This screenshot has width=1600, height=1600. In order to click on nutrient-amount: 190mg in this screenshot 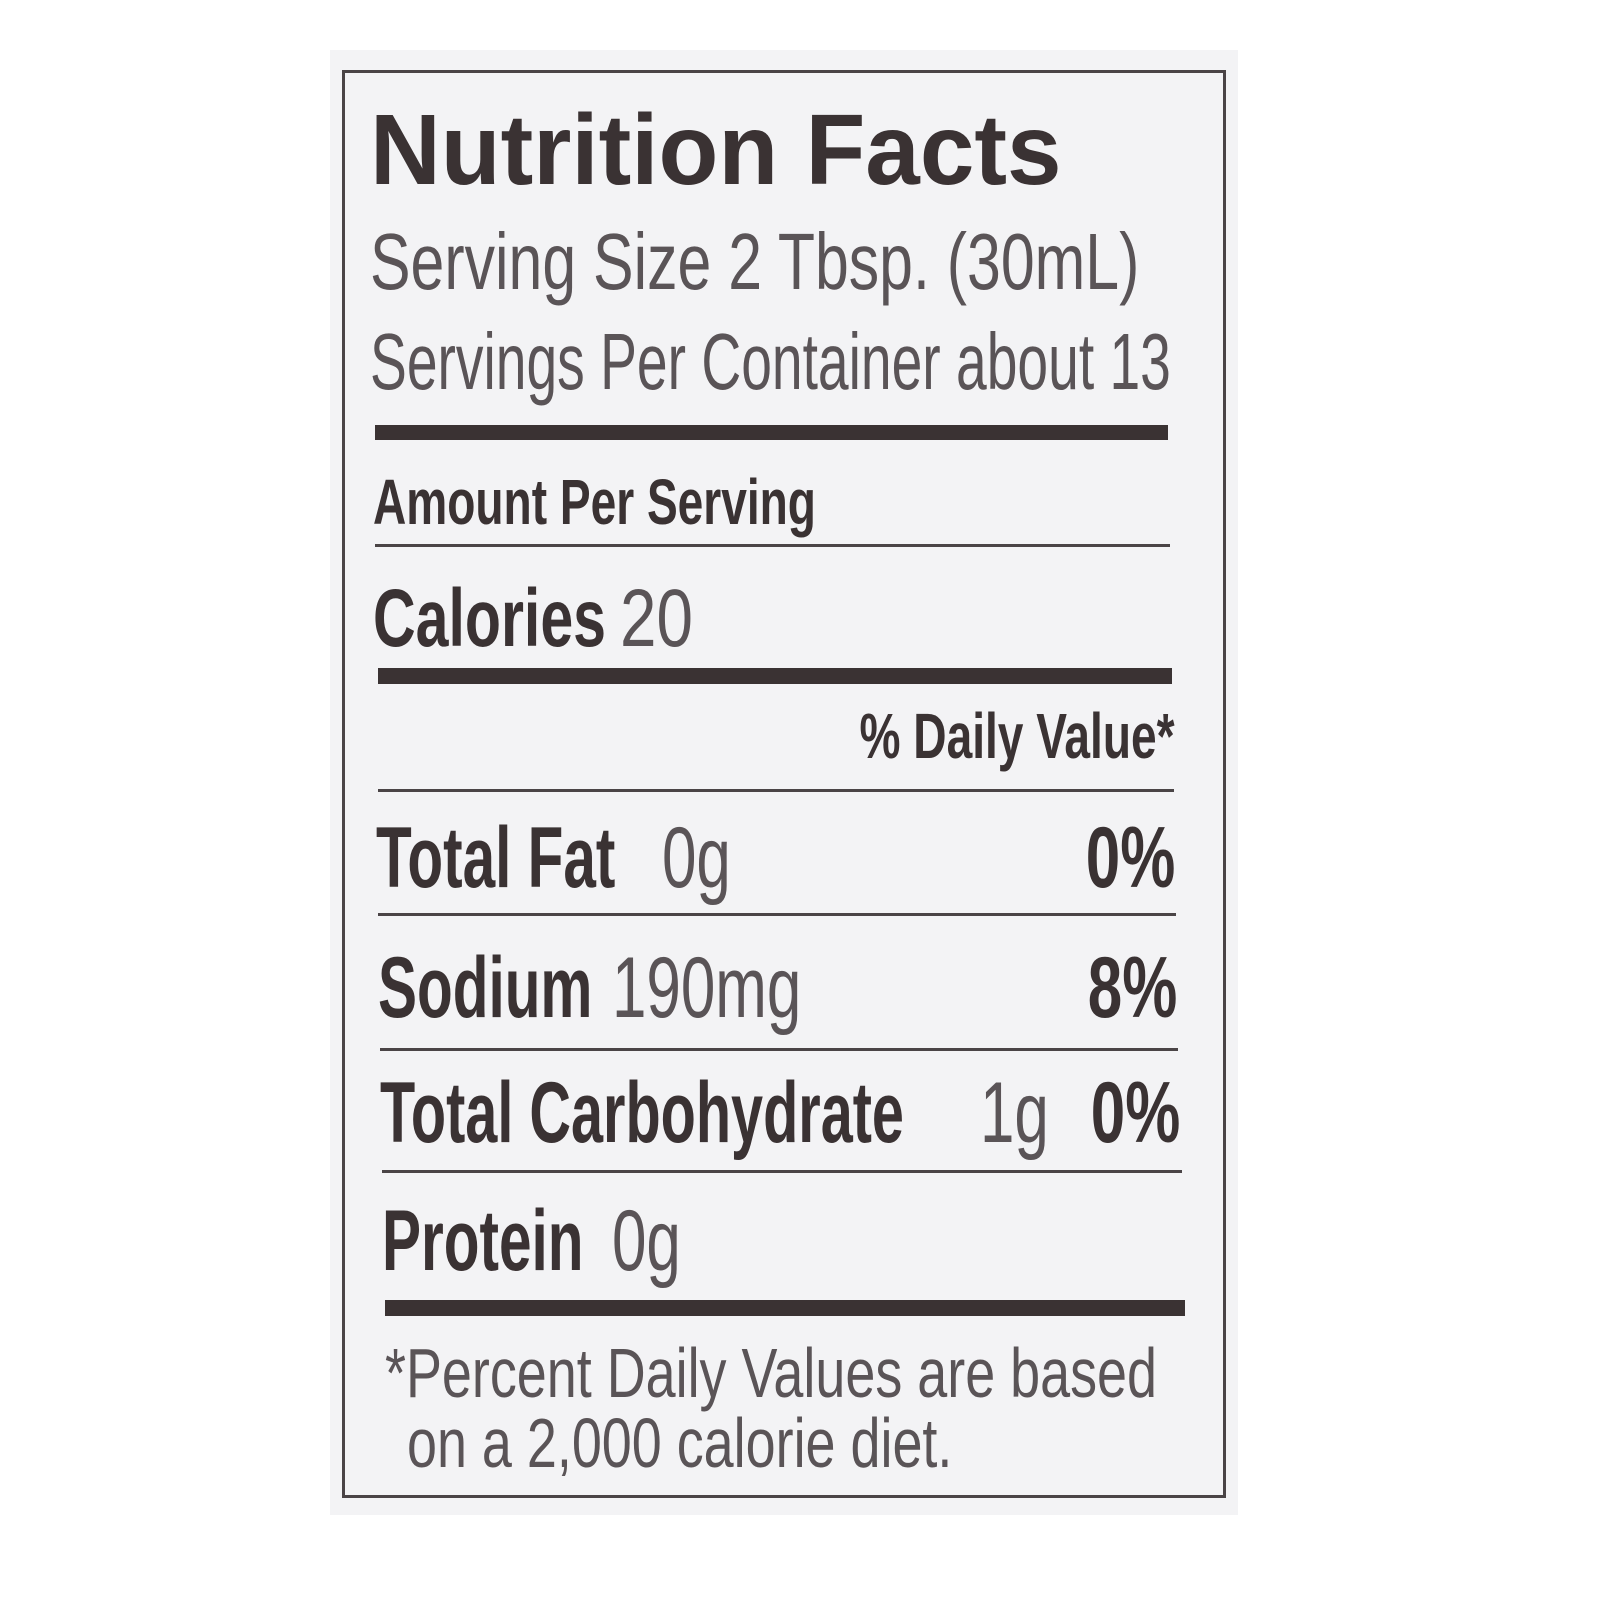, I will do `click(707, 988)`.